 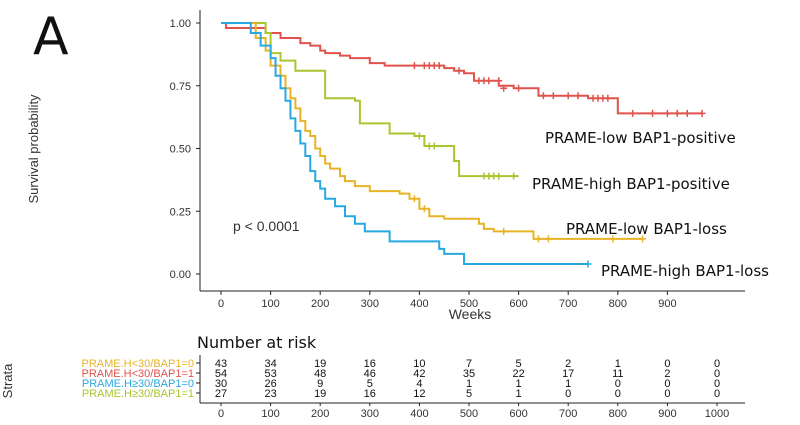 What do you see at coordinates (270, 394) in the screenshot?
I see `risk-cell: 23` at bounding box center [270, 394].